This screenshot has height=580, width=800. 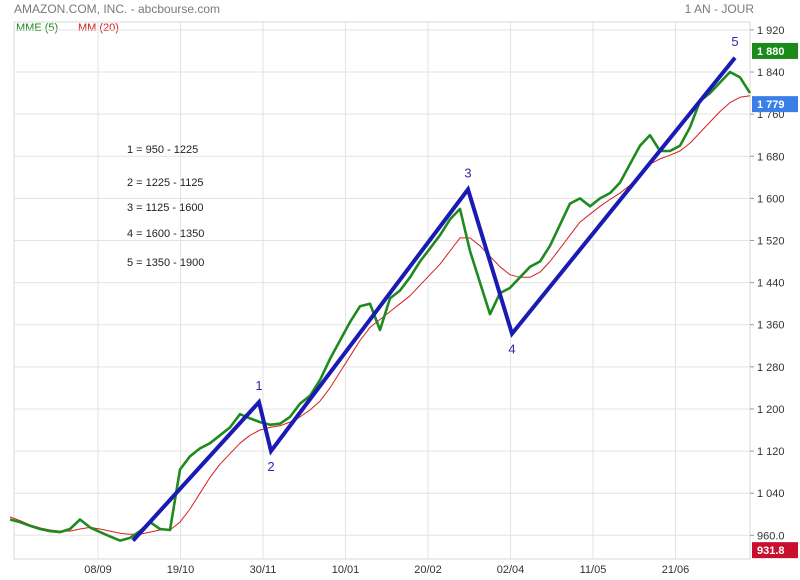 What do you see at coordinates (719, 9) in the screenshot?
I see `period-label: 1 AN - JOUR` at bounding box center [719, 9].